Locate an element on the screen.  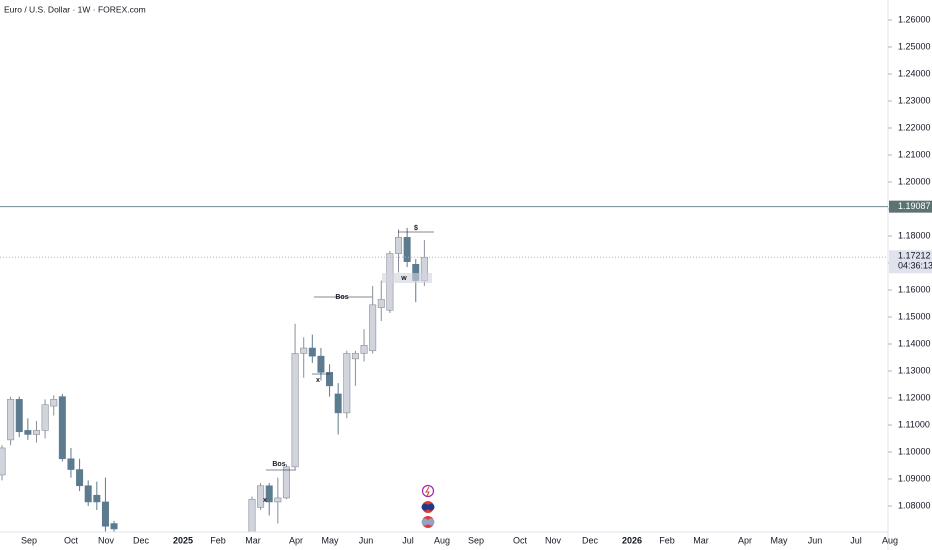
annotation: w is located at coordinates (403, 278).